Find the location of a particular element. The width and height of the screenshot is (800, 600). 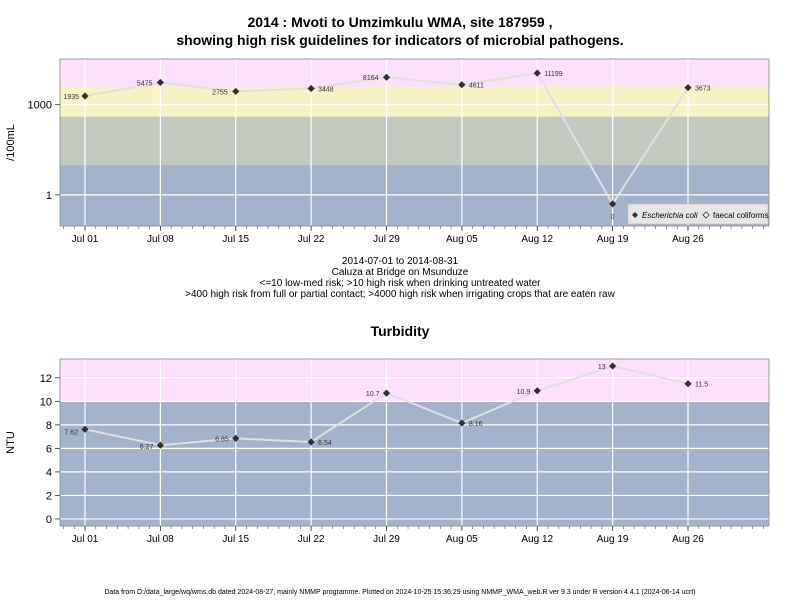

data-label: 11.5 is located at coordinates (701, 385).